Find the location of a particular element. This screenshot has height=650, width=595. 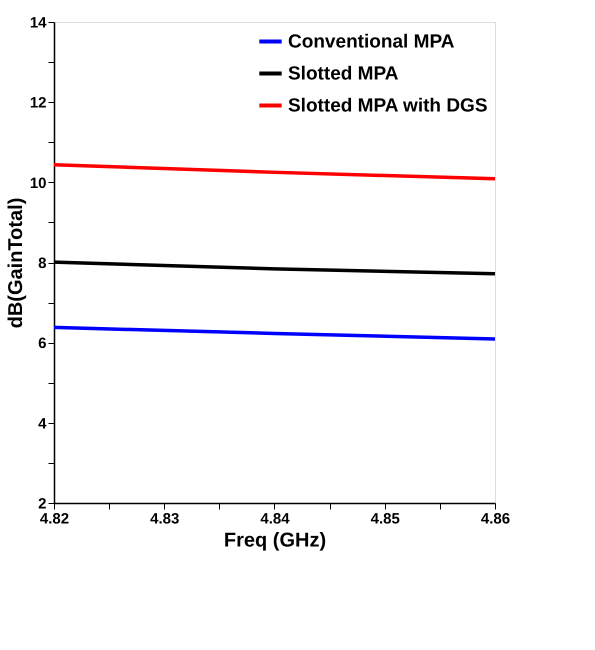

y-tick-label: 10 is located at coordinates (38, 183).